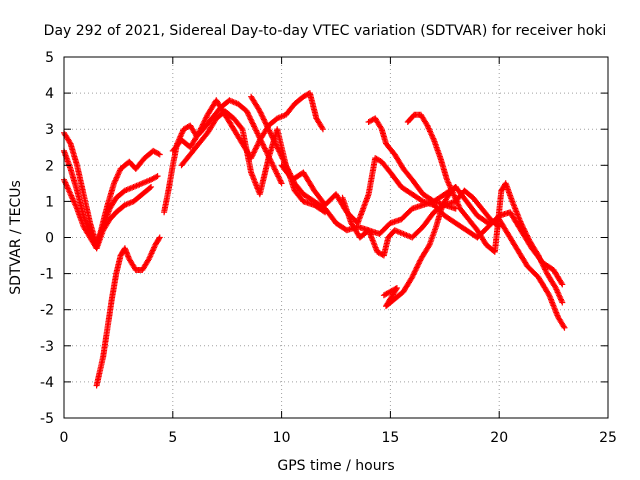 The width and height of the screenshot is (640, 480). Describe the element at coordinates (49, 94) in the screenshot. I see `y-tick-label: 4` at that location.